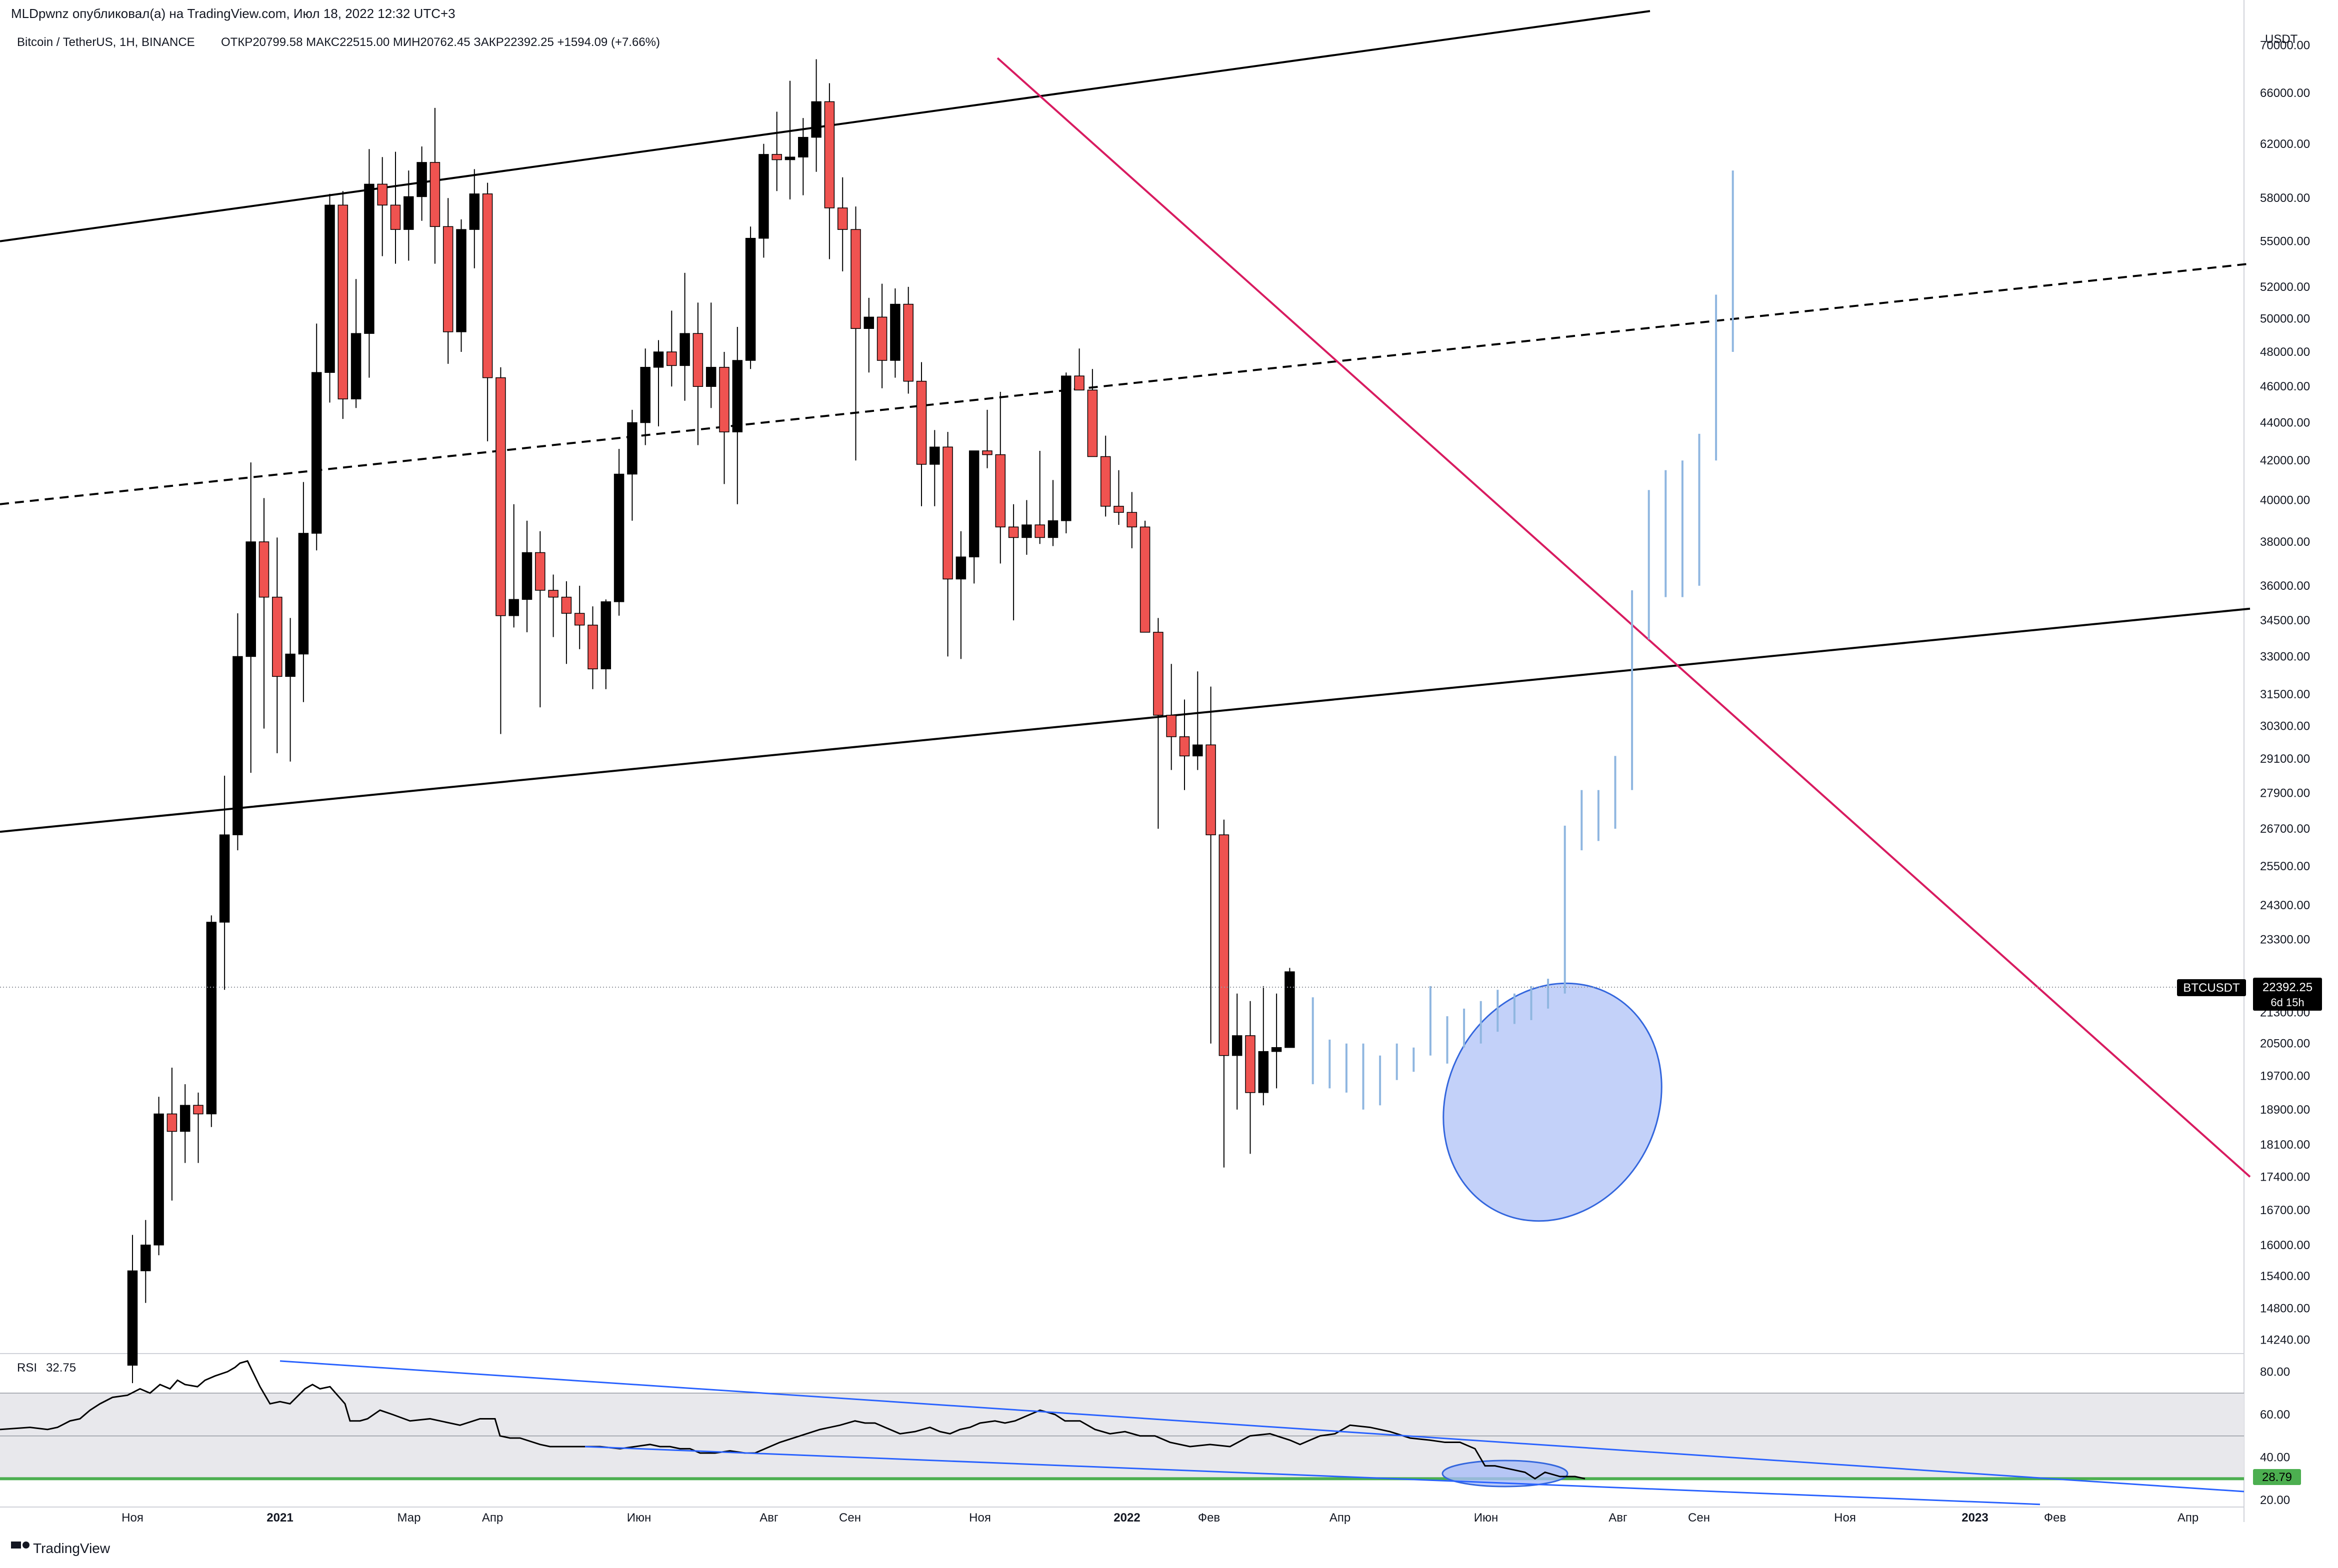 The width and height of the screenshot is (2338, 1568). What do you see at coordinates (2287, 987) in the screenshot?
I see `last-price-value: 22392.25` at bounding box center [2287, 987].